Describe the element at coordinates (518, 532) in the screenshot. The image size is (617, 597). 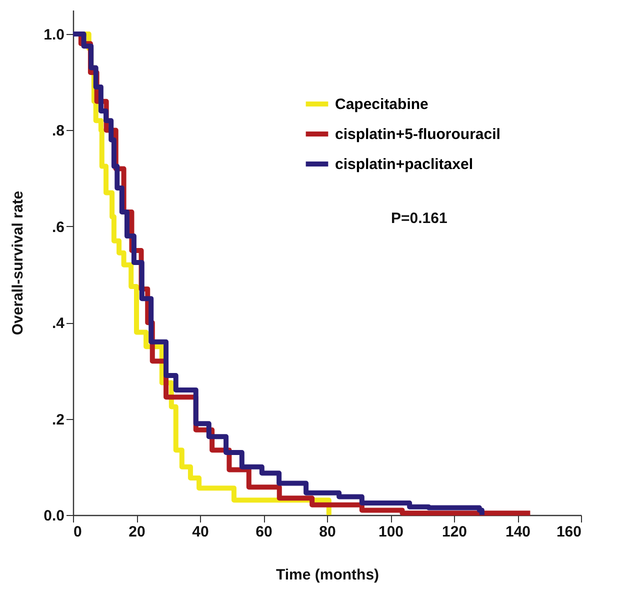
I see `x-tick-label: 140` at that location.